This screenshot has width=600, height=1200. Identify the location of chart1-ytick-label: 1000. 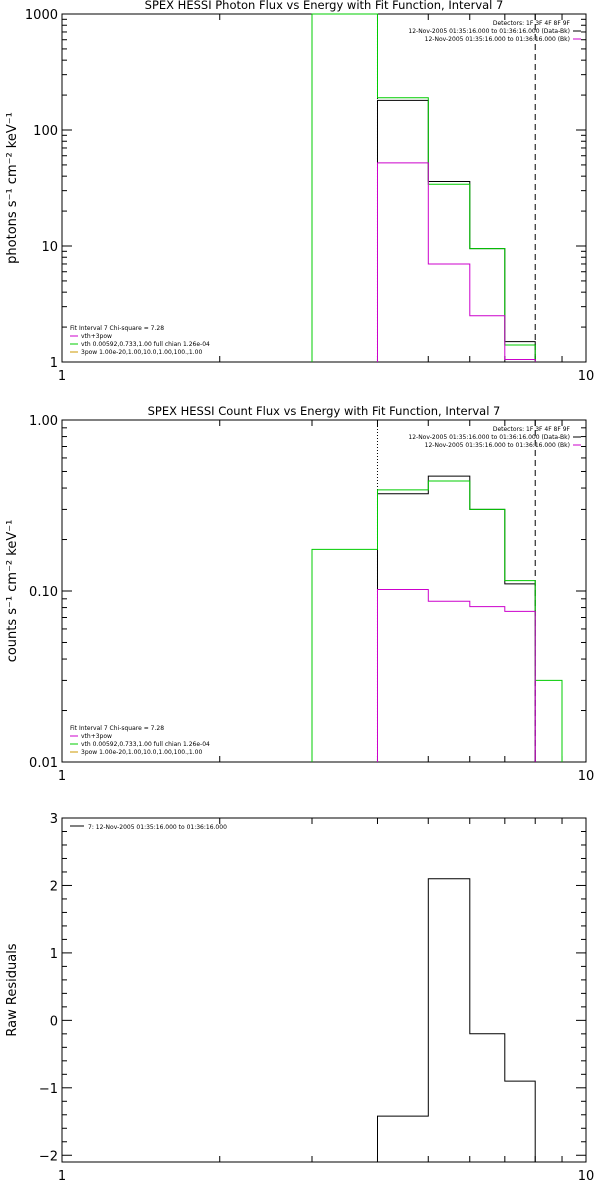
(41, 15).